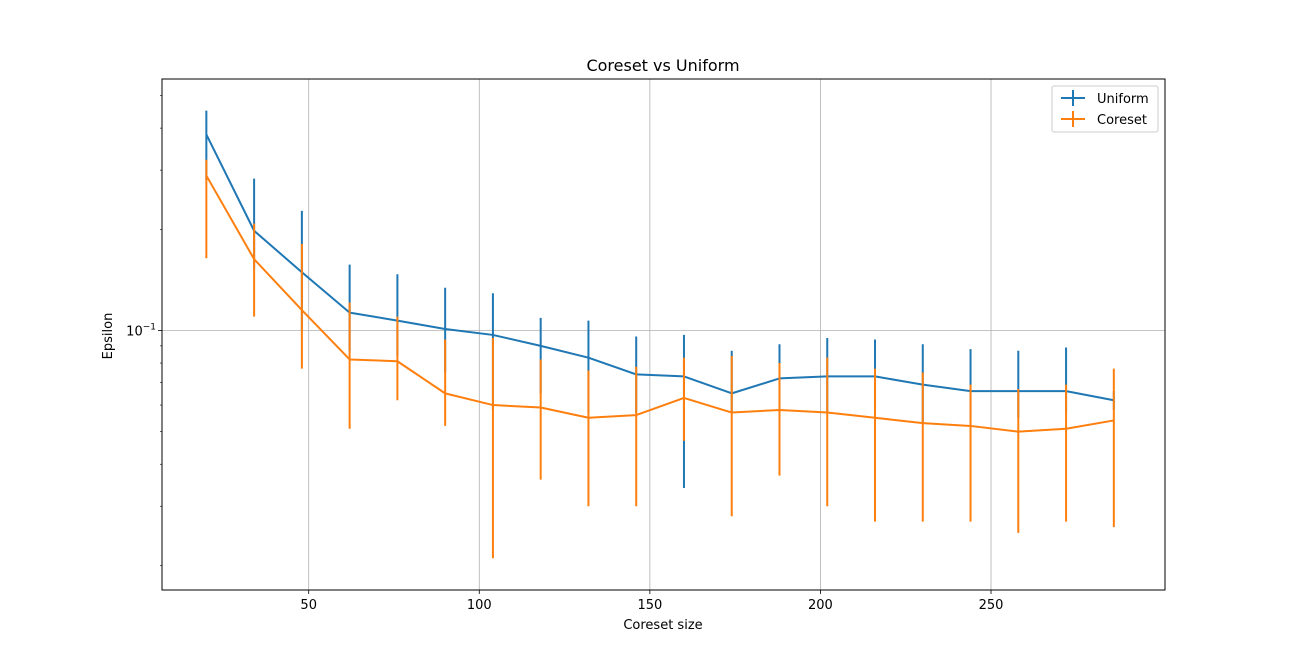 Image resolution: width=1294 pixels, height=662 pixels. I want to click on x-tick-label: 50, so click(308, 605).